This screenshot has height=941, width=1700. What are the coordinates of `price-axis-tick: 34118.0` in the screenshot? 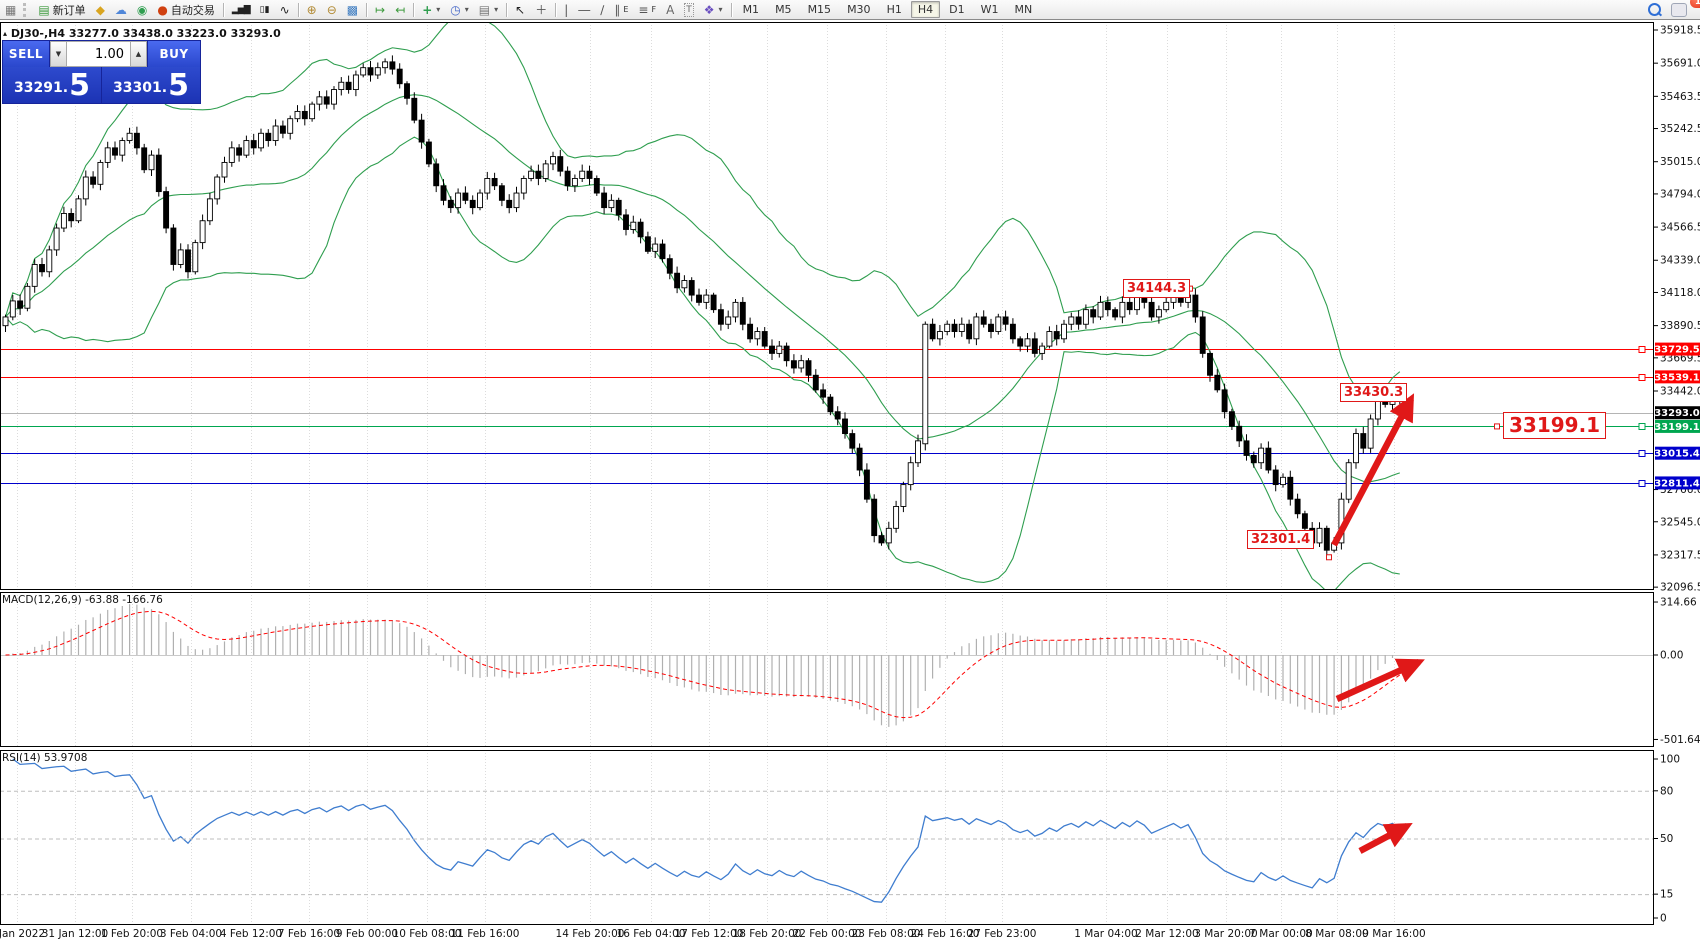 It's located at (1680, 293).